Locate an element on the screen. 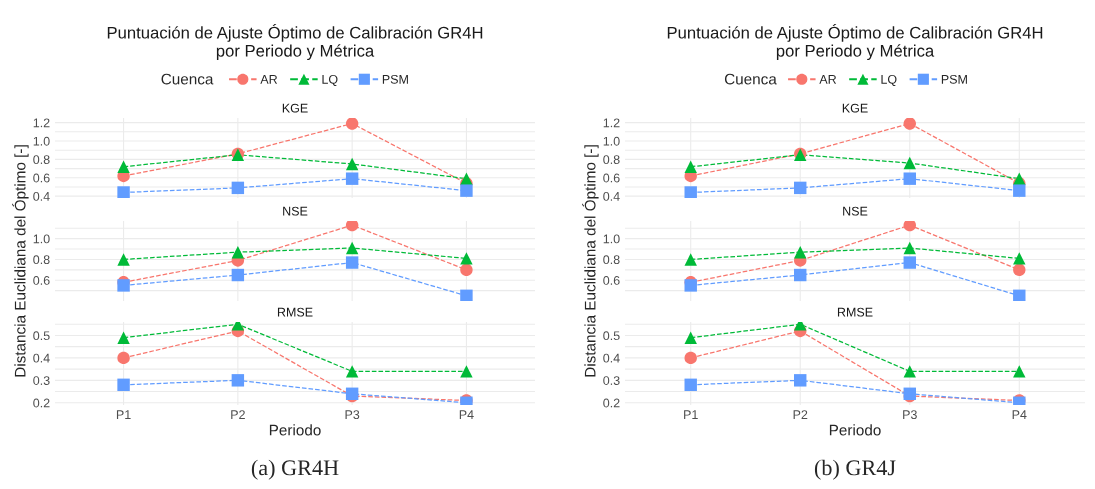  text: (a) GR4H is located at coordinates (295, 469).